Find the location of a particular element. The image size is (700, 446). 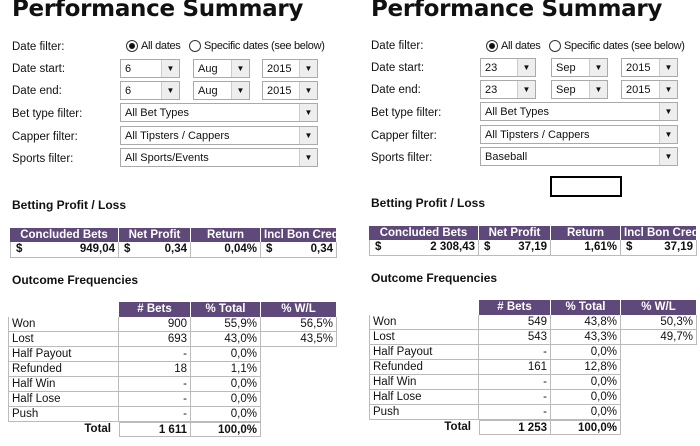

date-start-month: Sep ▼ is located at coordinates (579, 67).